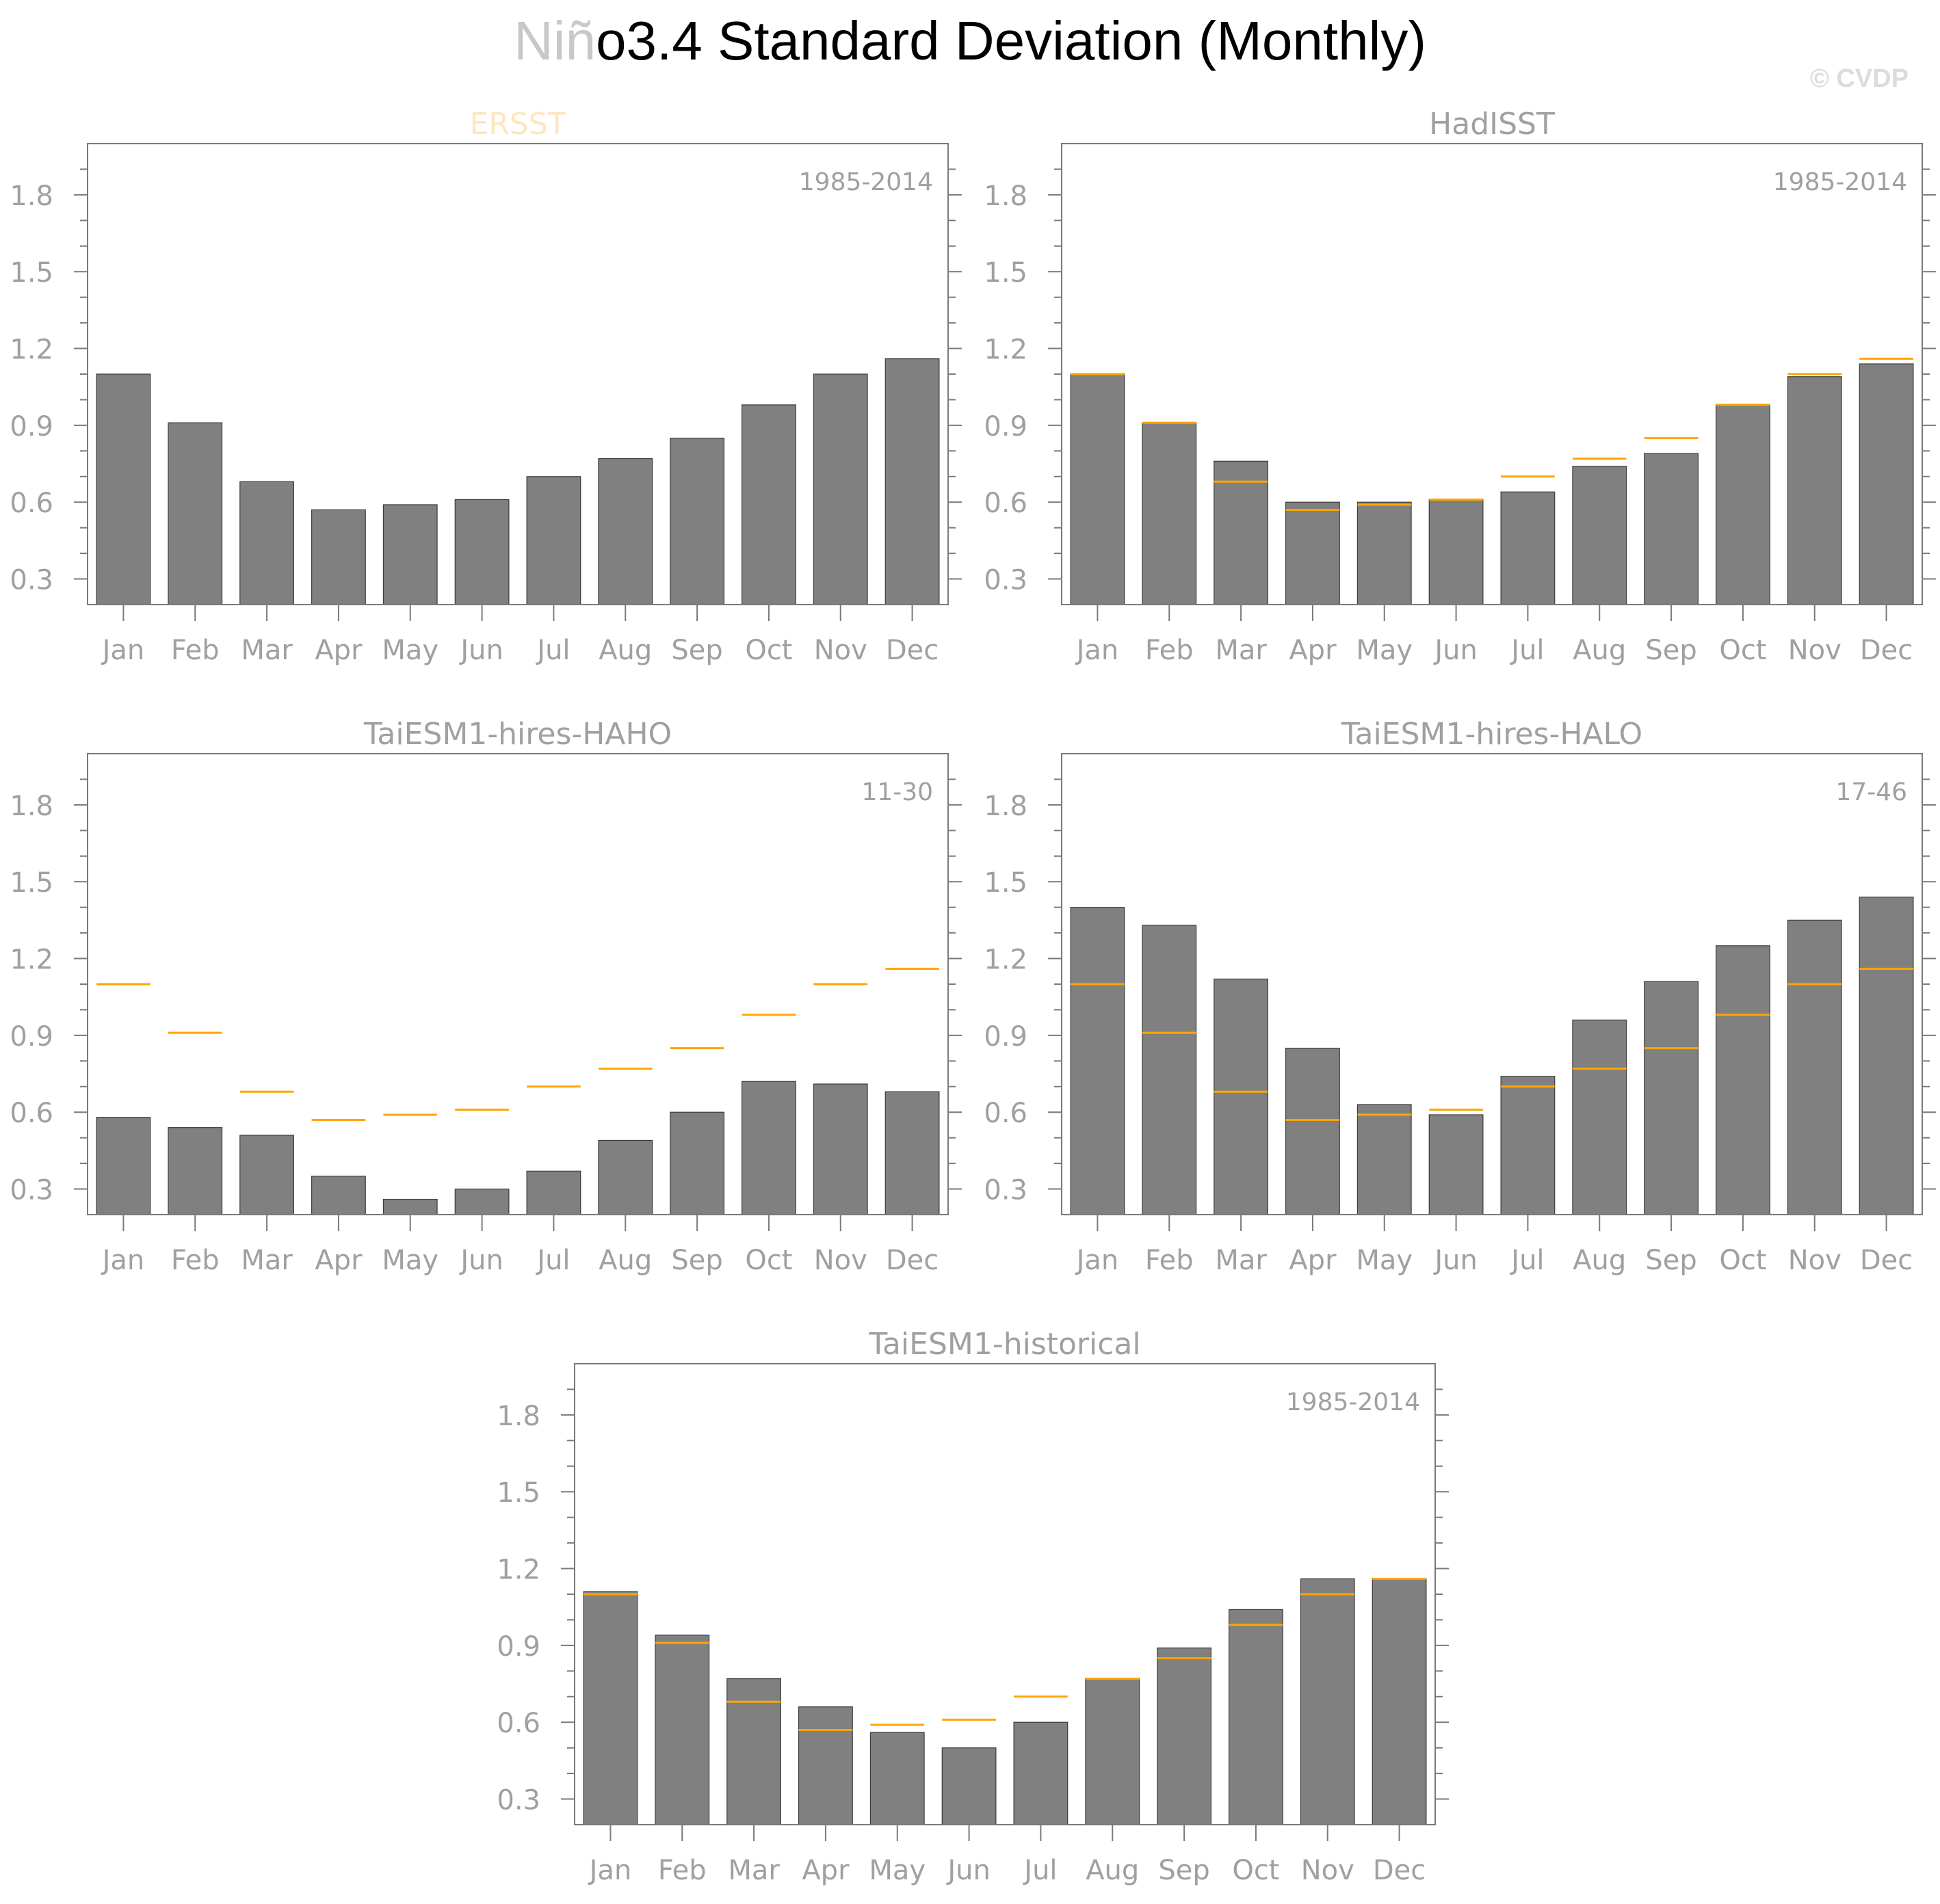  What do you see at coordinates (555, 40) in the screenshot?
I see `title-prefix: Niñ` at bounding box center [555, 40].